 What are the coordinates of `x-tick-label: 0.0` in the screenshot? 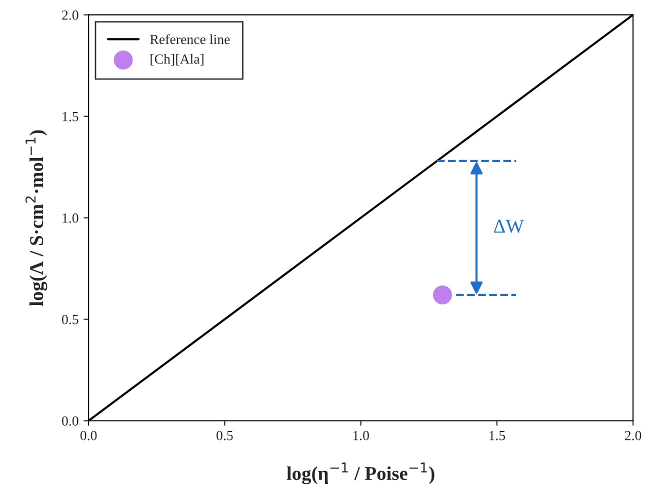 It's located at (88, 435).